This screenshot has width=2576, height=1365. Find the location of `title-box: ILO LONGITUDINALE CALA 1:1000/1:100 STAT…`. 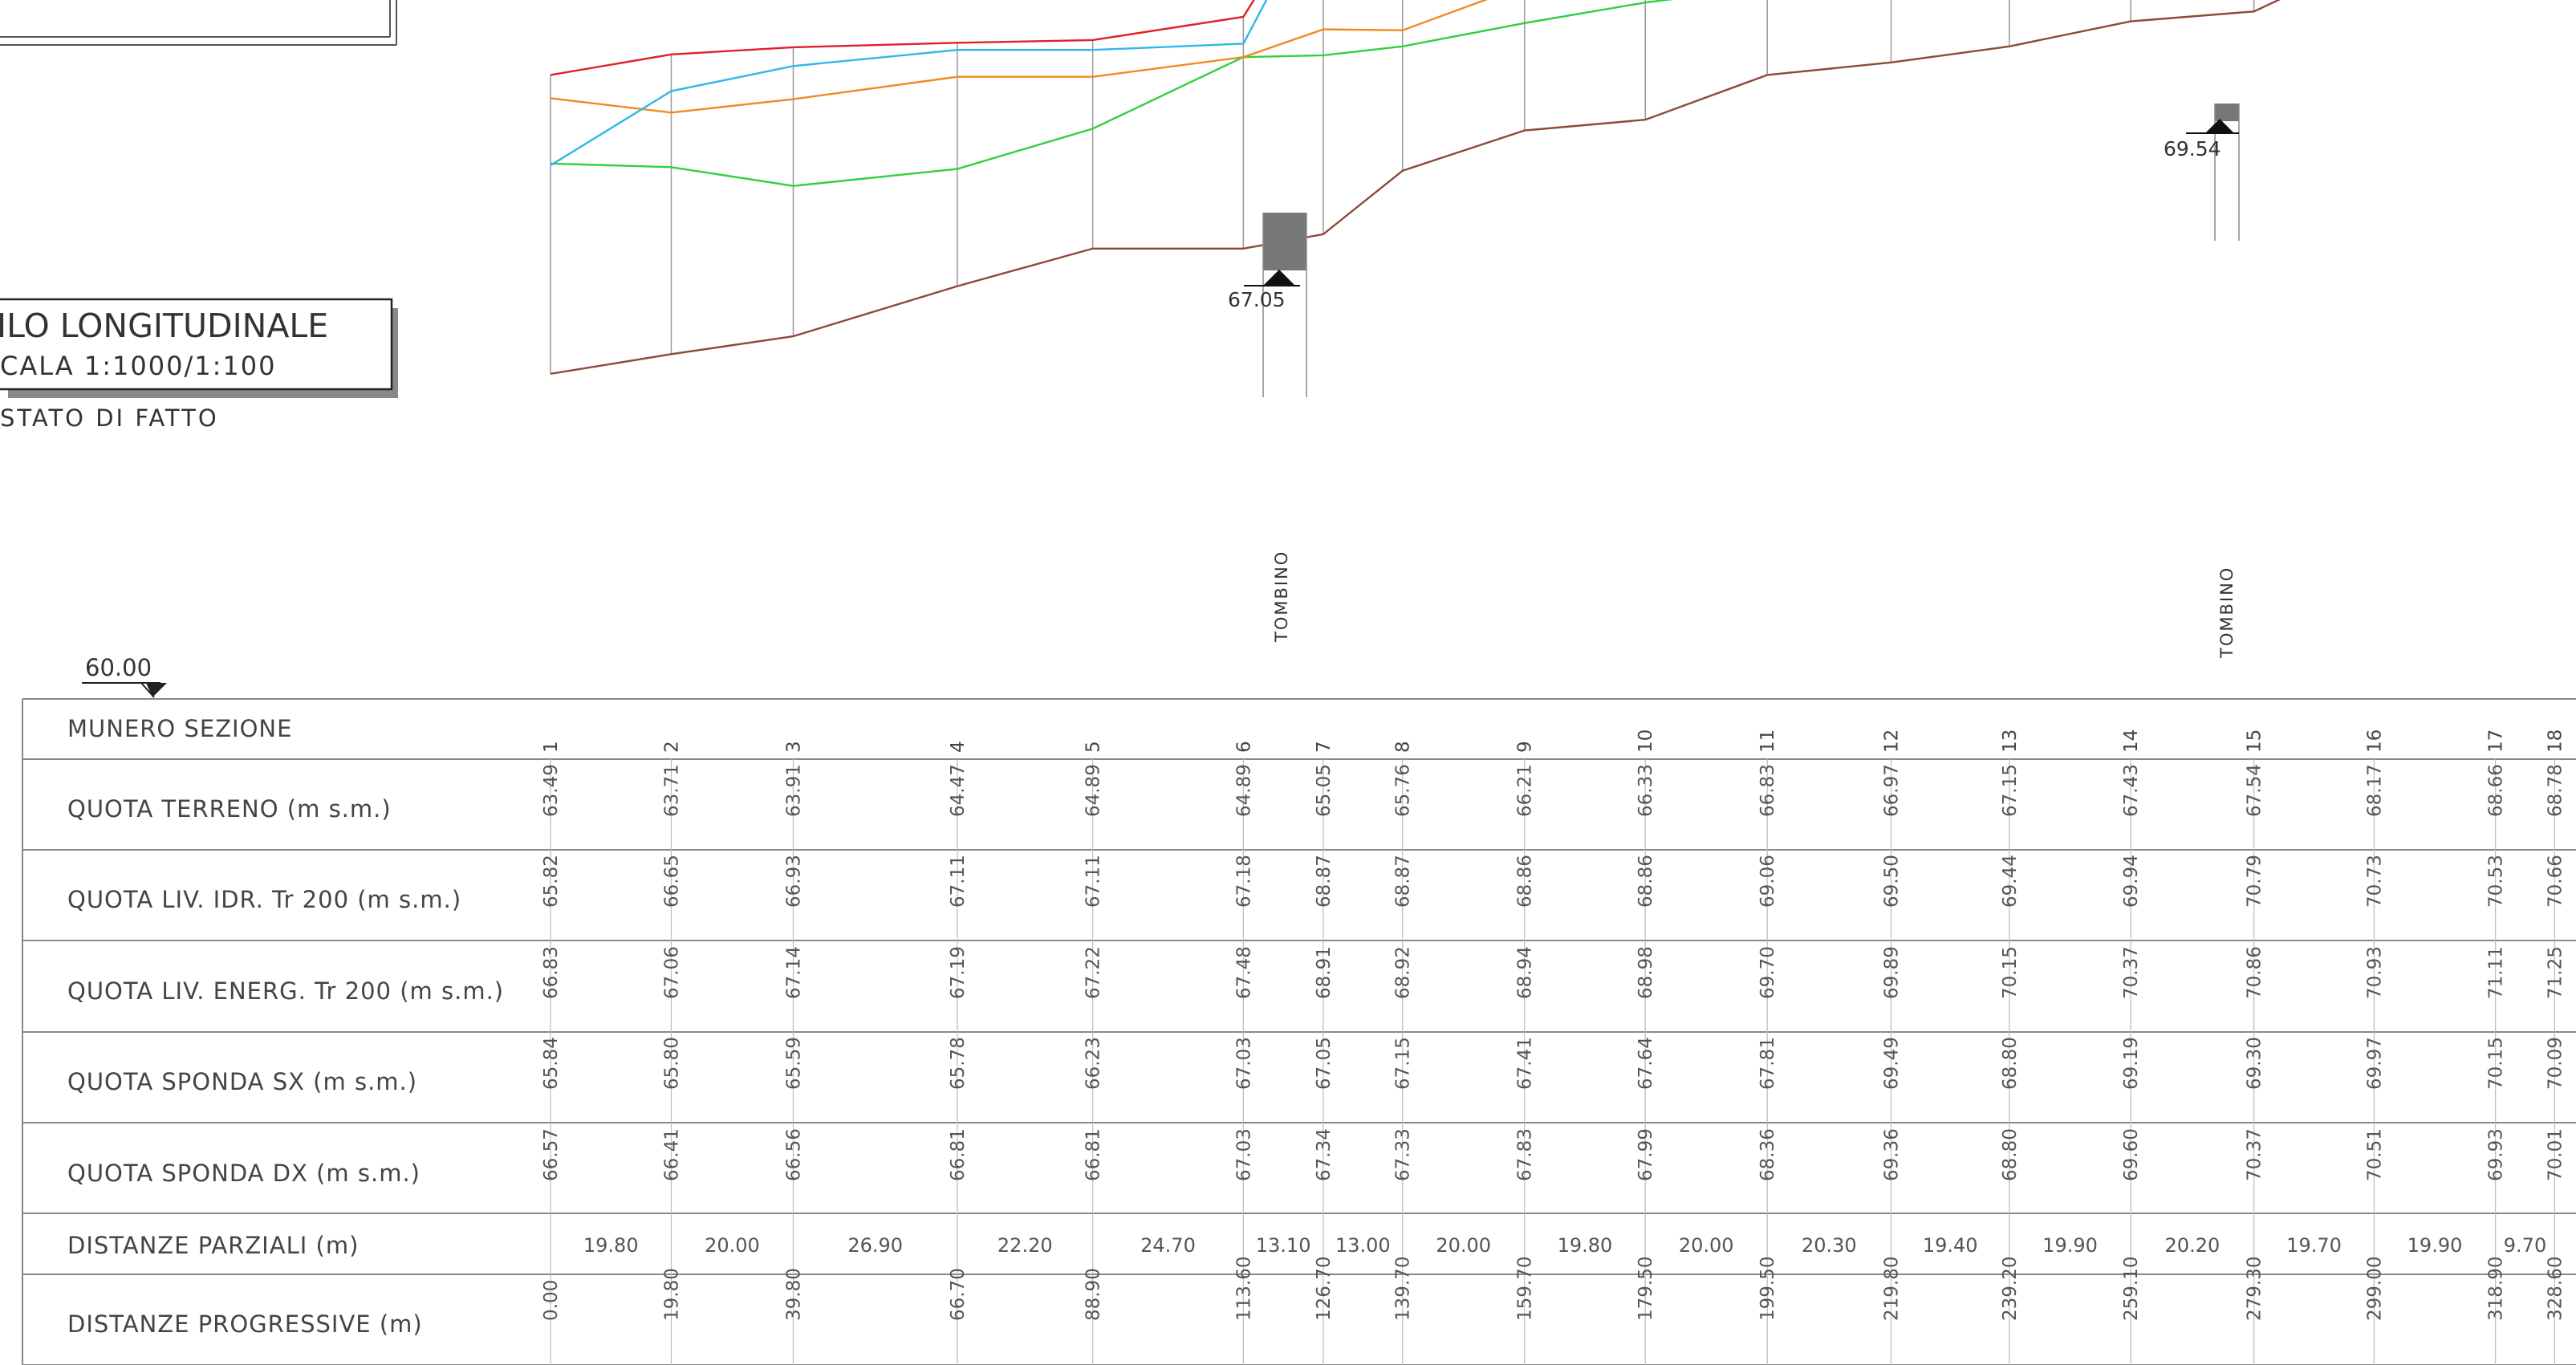

title-box: ILO LONGITUDINALE CALA 1:1000/1:100 STAT… is located at coordinates (199, 365).